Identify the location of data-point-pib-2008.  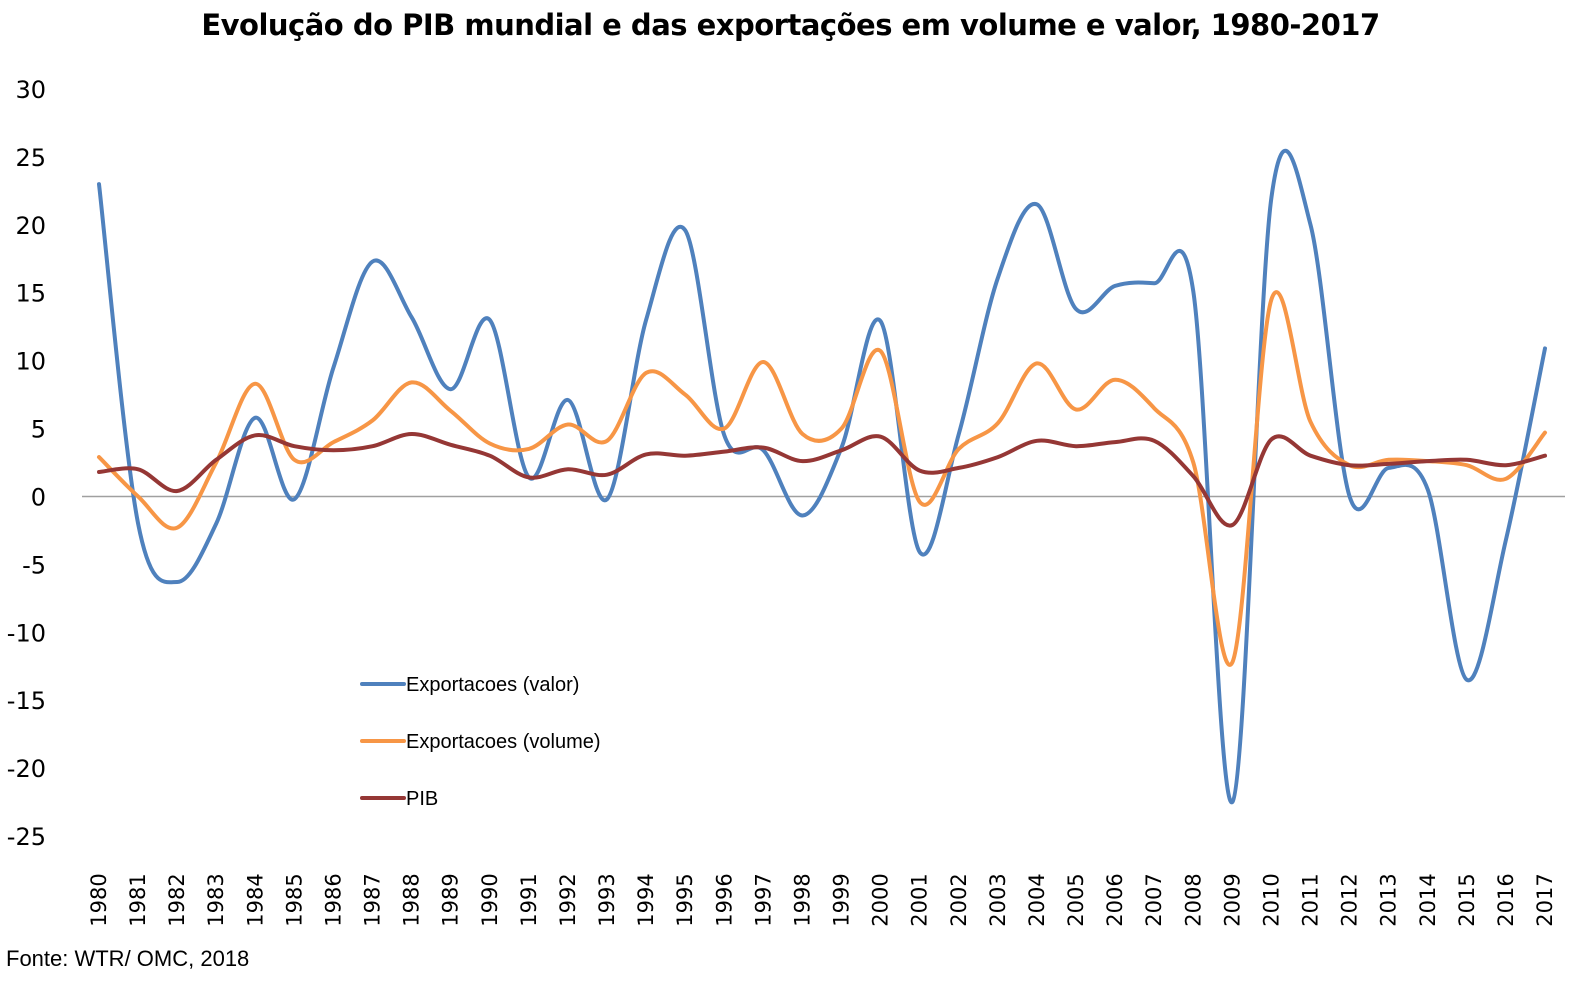
(1193, 476).